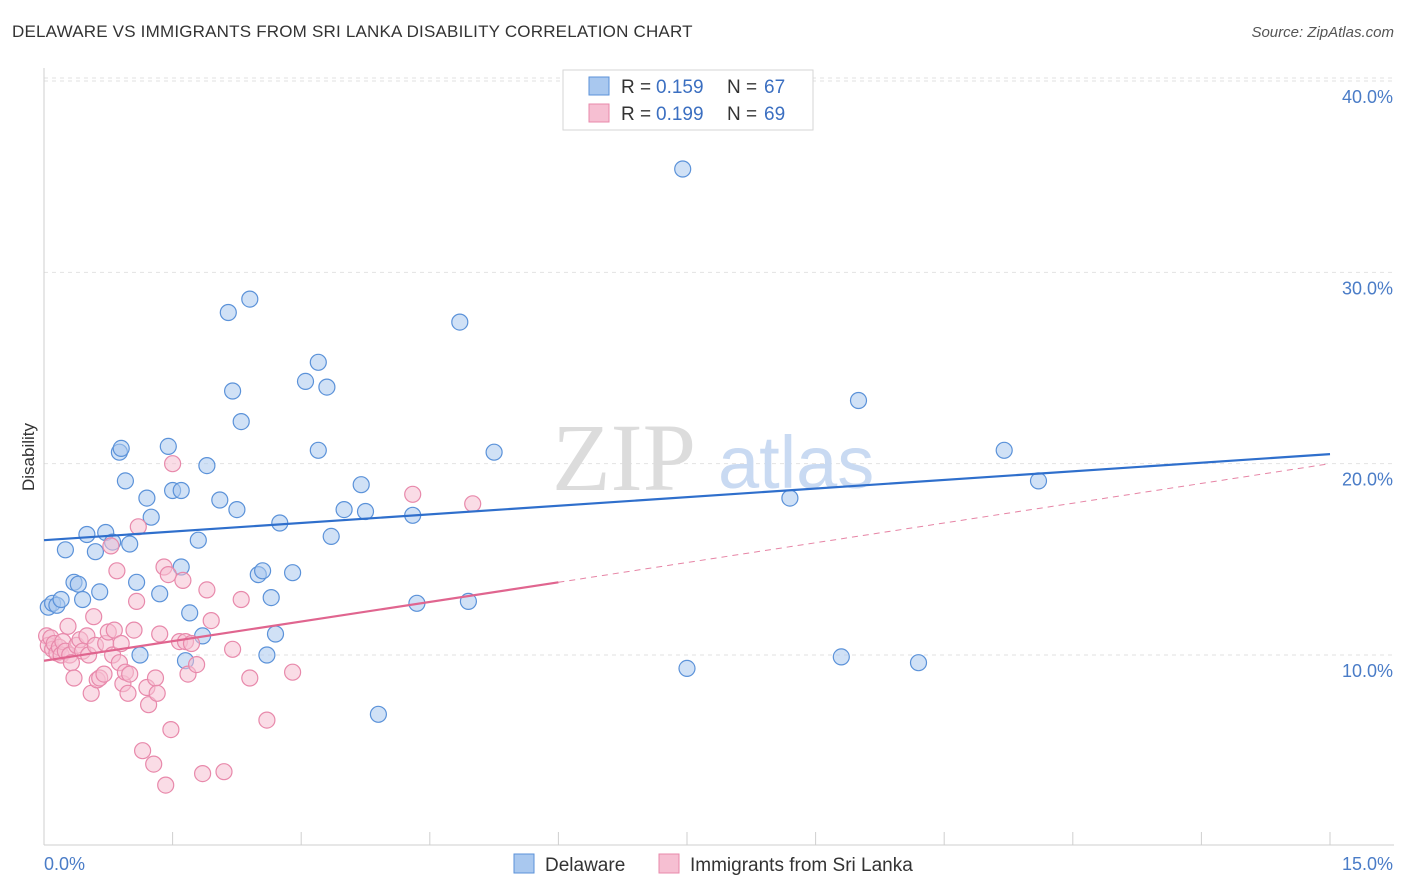  What do you see at coordinates (624, 457) in the screenshot?
I see `watermark-zip: ZIP` at bounding box center [624, 457].